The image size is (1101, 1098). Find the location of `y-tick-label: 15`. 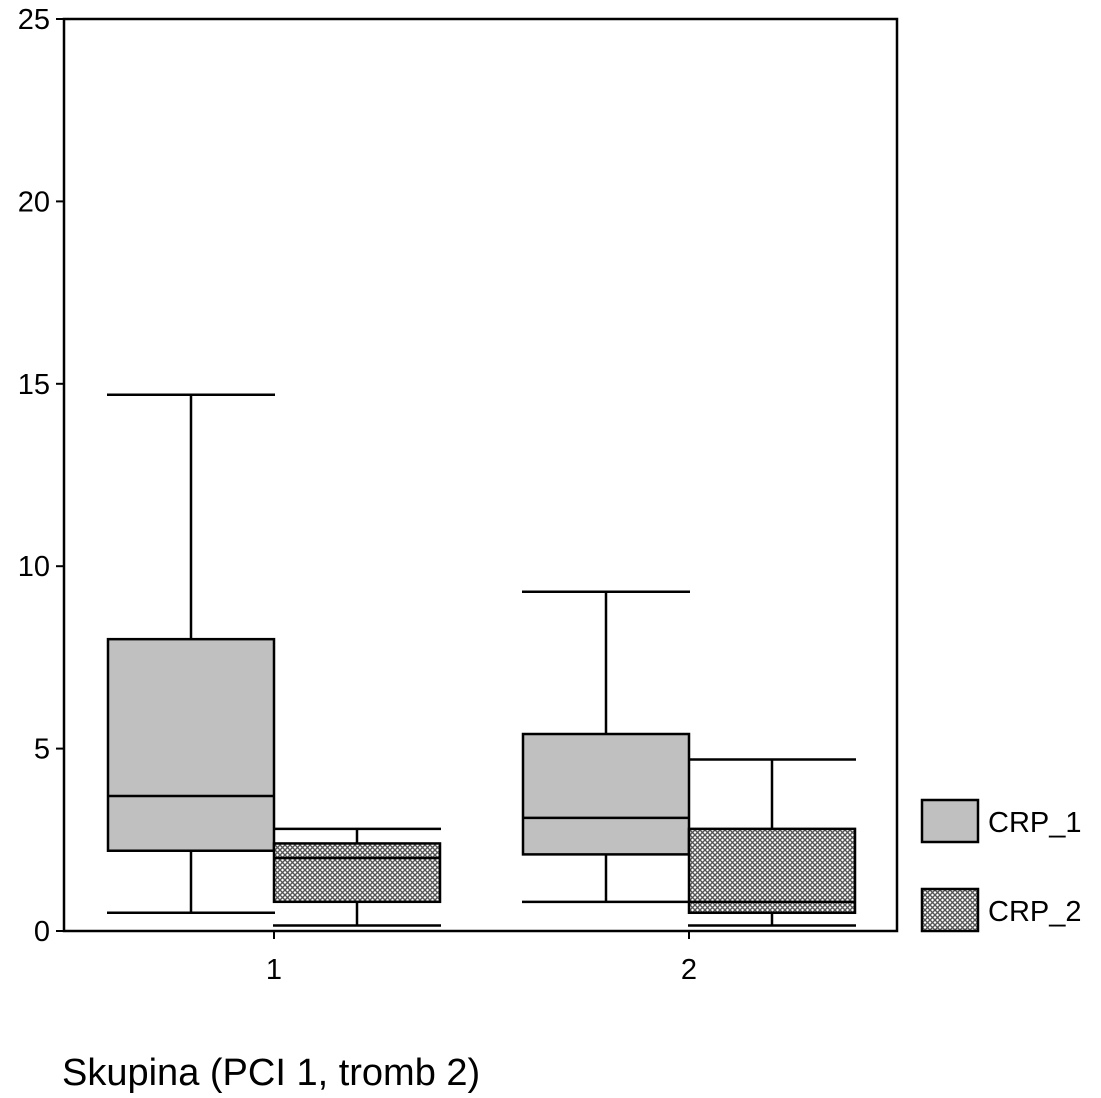

y-tick-label: 15 is located at coordinates (34, 385).